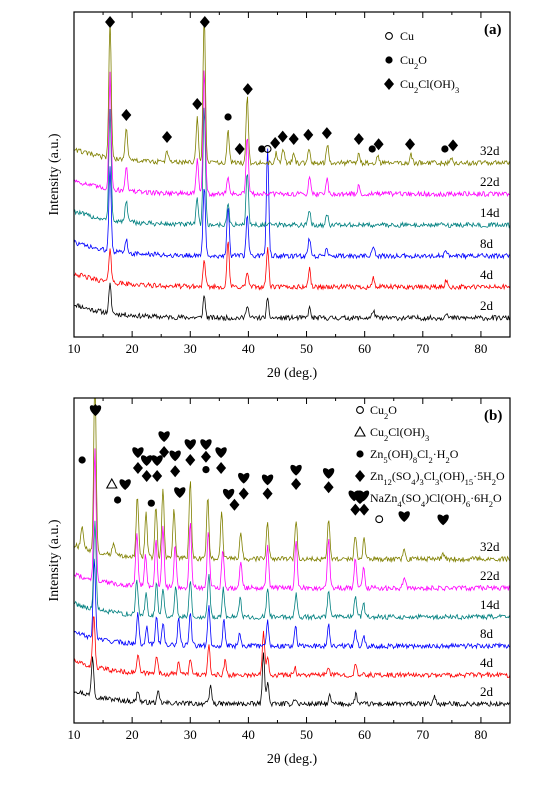 The width and height of the screenshot is (549, 786). What do you see at coordinates (414, 456) in the screenshot?
I see `legend-label: Zn5(OH)8Cl2·H2O` at bounding box center [414, 456].